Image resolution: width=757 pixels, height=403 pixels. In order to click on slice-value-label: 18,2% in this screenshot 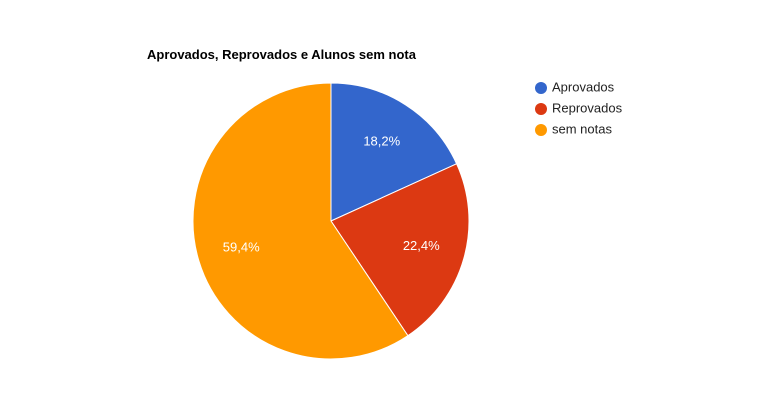, I will do `click(381, 141)`.